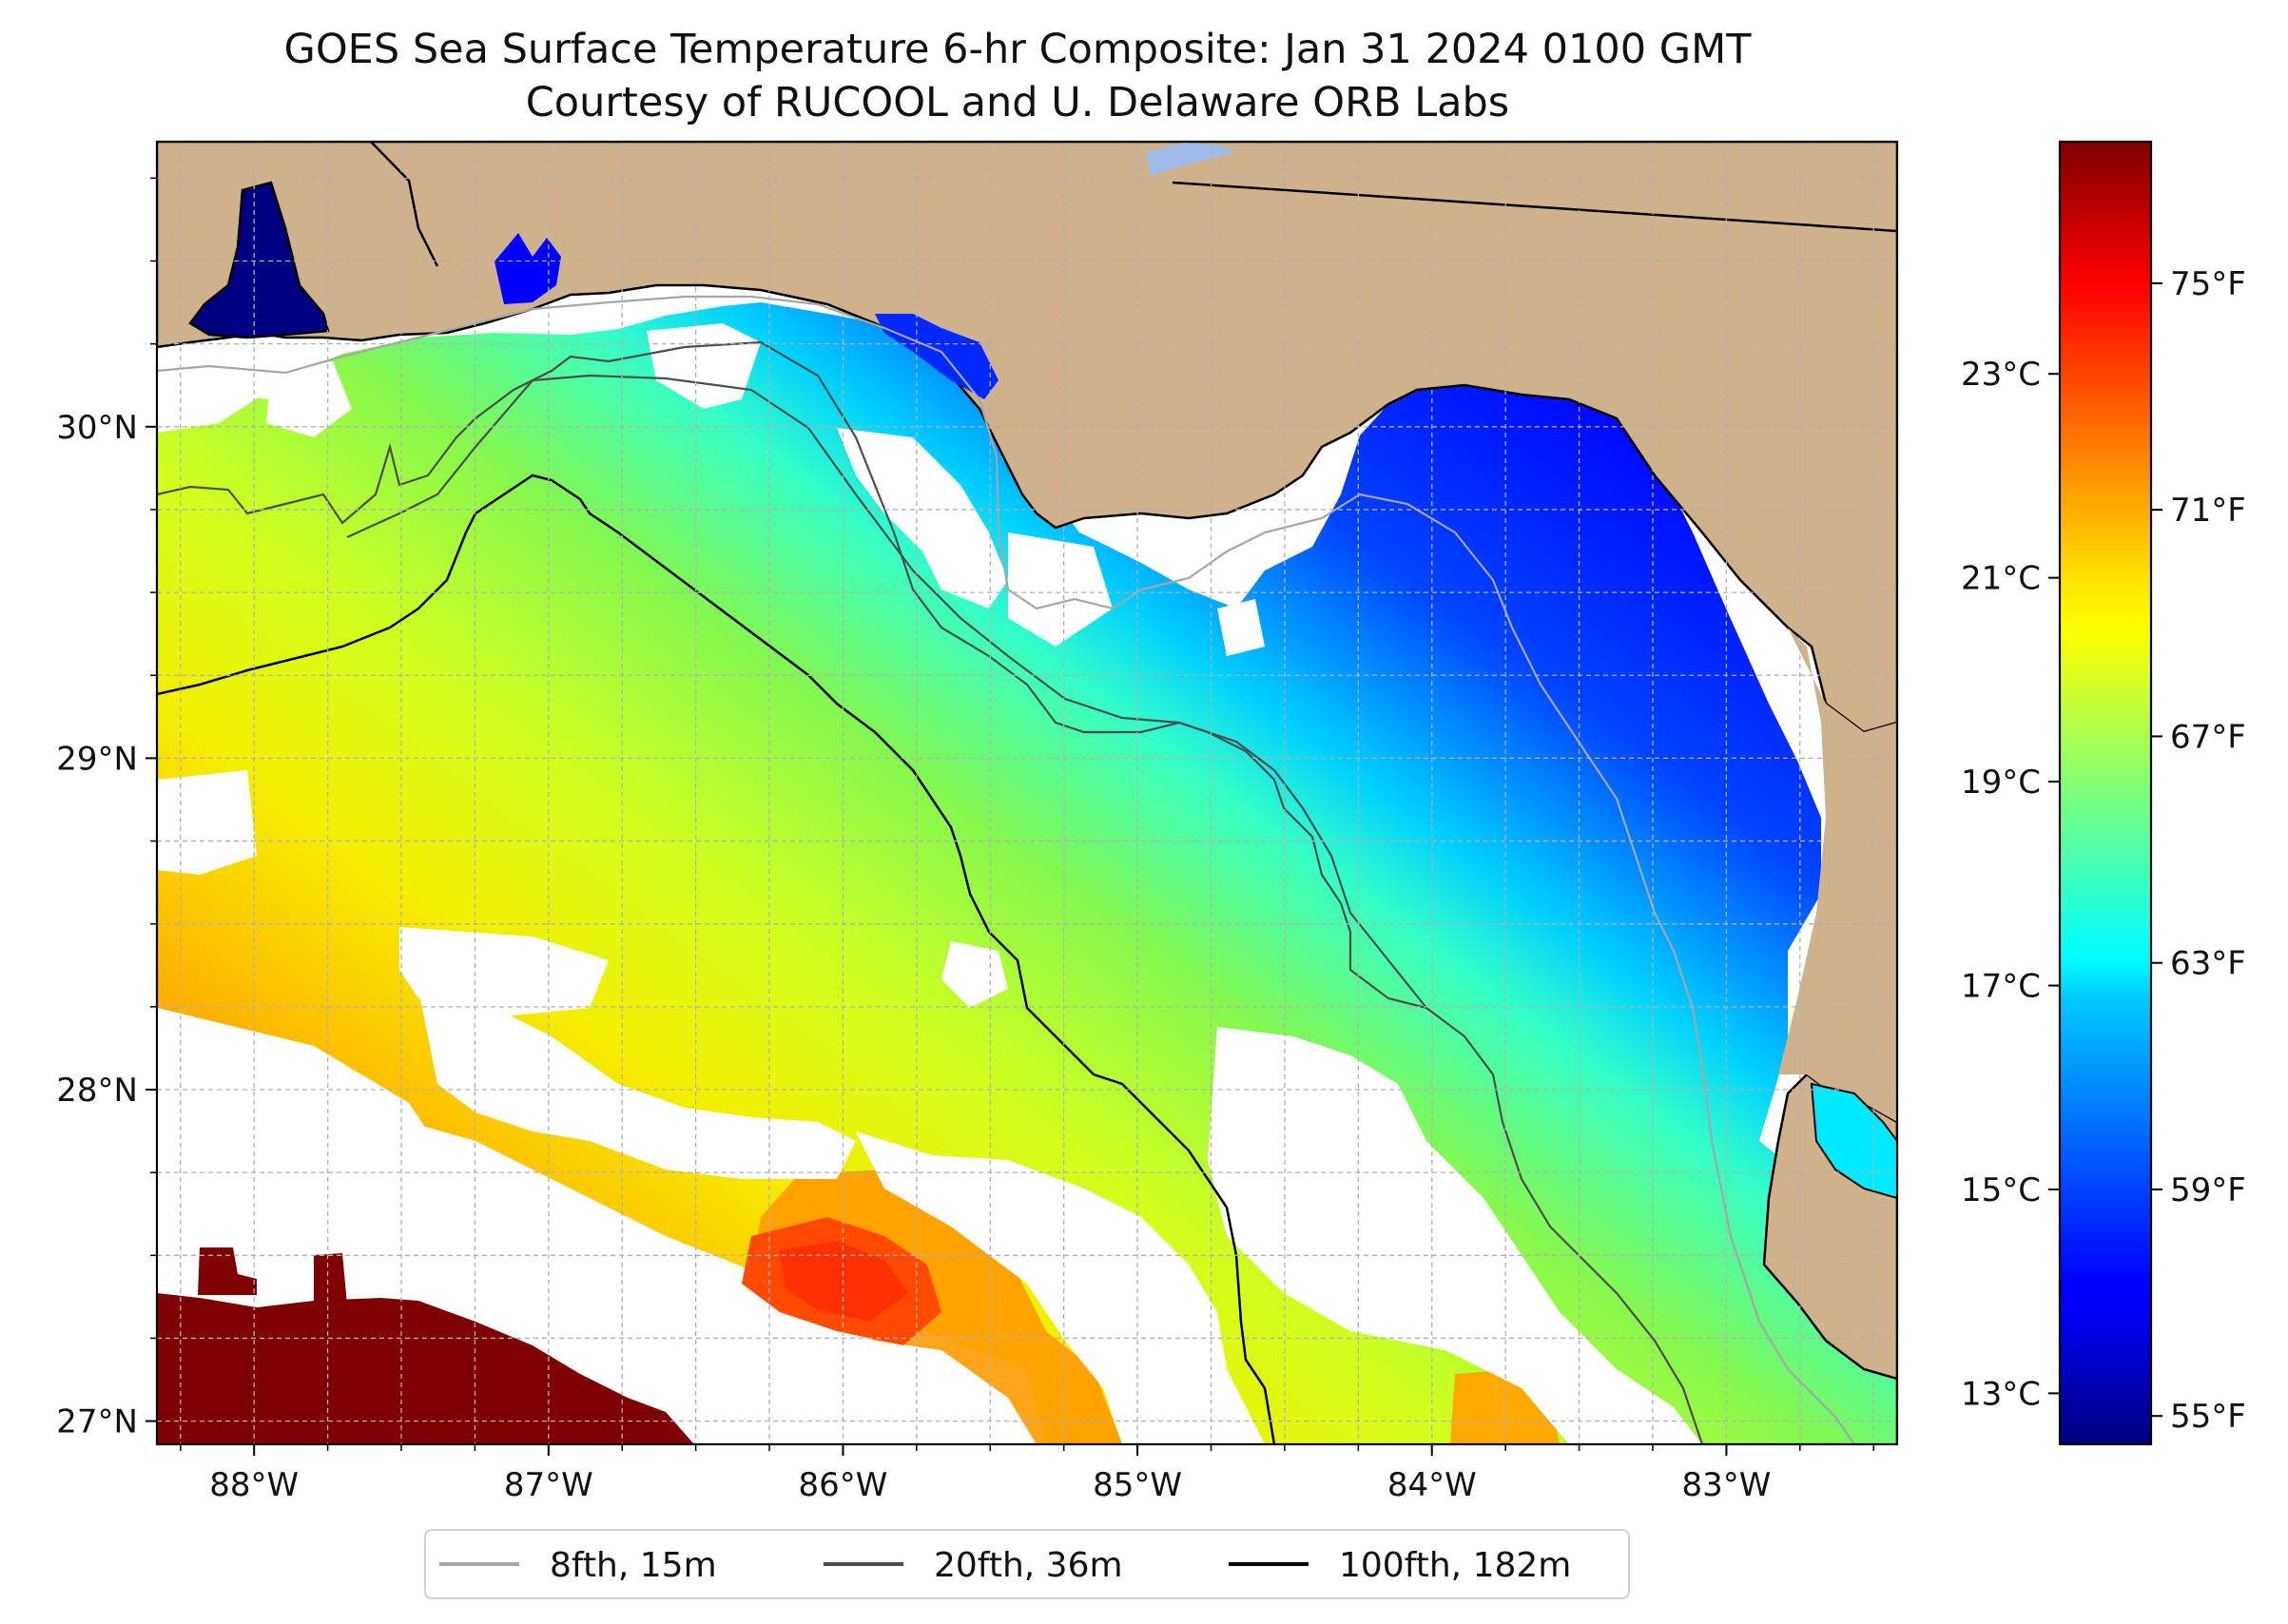 Image resolution: width=2288 pixels, height=1624 pixels. I want to click on mobile-bay, so click(259, 260).